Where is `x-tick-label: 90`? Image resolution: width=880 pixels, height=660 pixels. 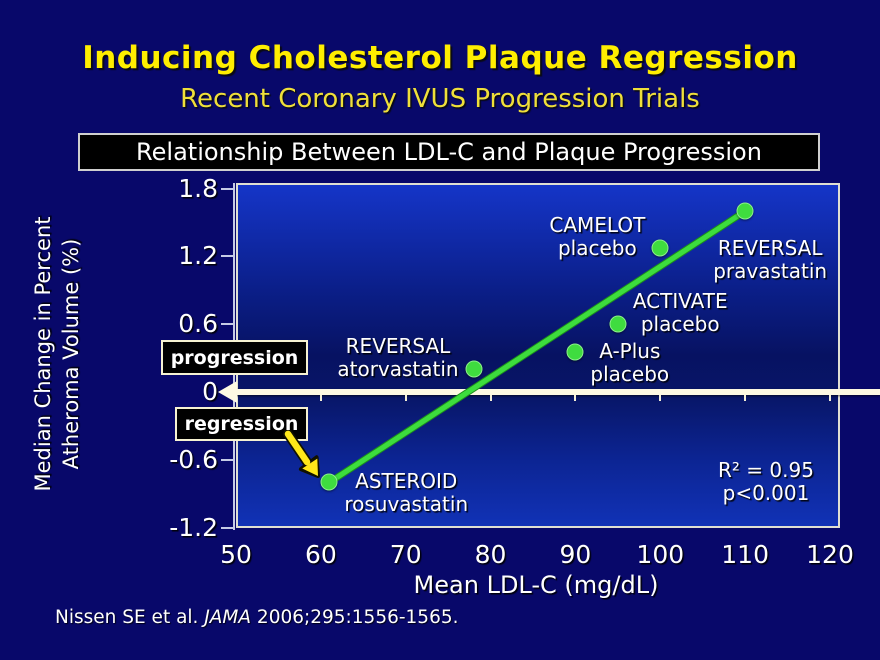
x-tick-label: 90 is located at coordinates (575, 554).